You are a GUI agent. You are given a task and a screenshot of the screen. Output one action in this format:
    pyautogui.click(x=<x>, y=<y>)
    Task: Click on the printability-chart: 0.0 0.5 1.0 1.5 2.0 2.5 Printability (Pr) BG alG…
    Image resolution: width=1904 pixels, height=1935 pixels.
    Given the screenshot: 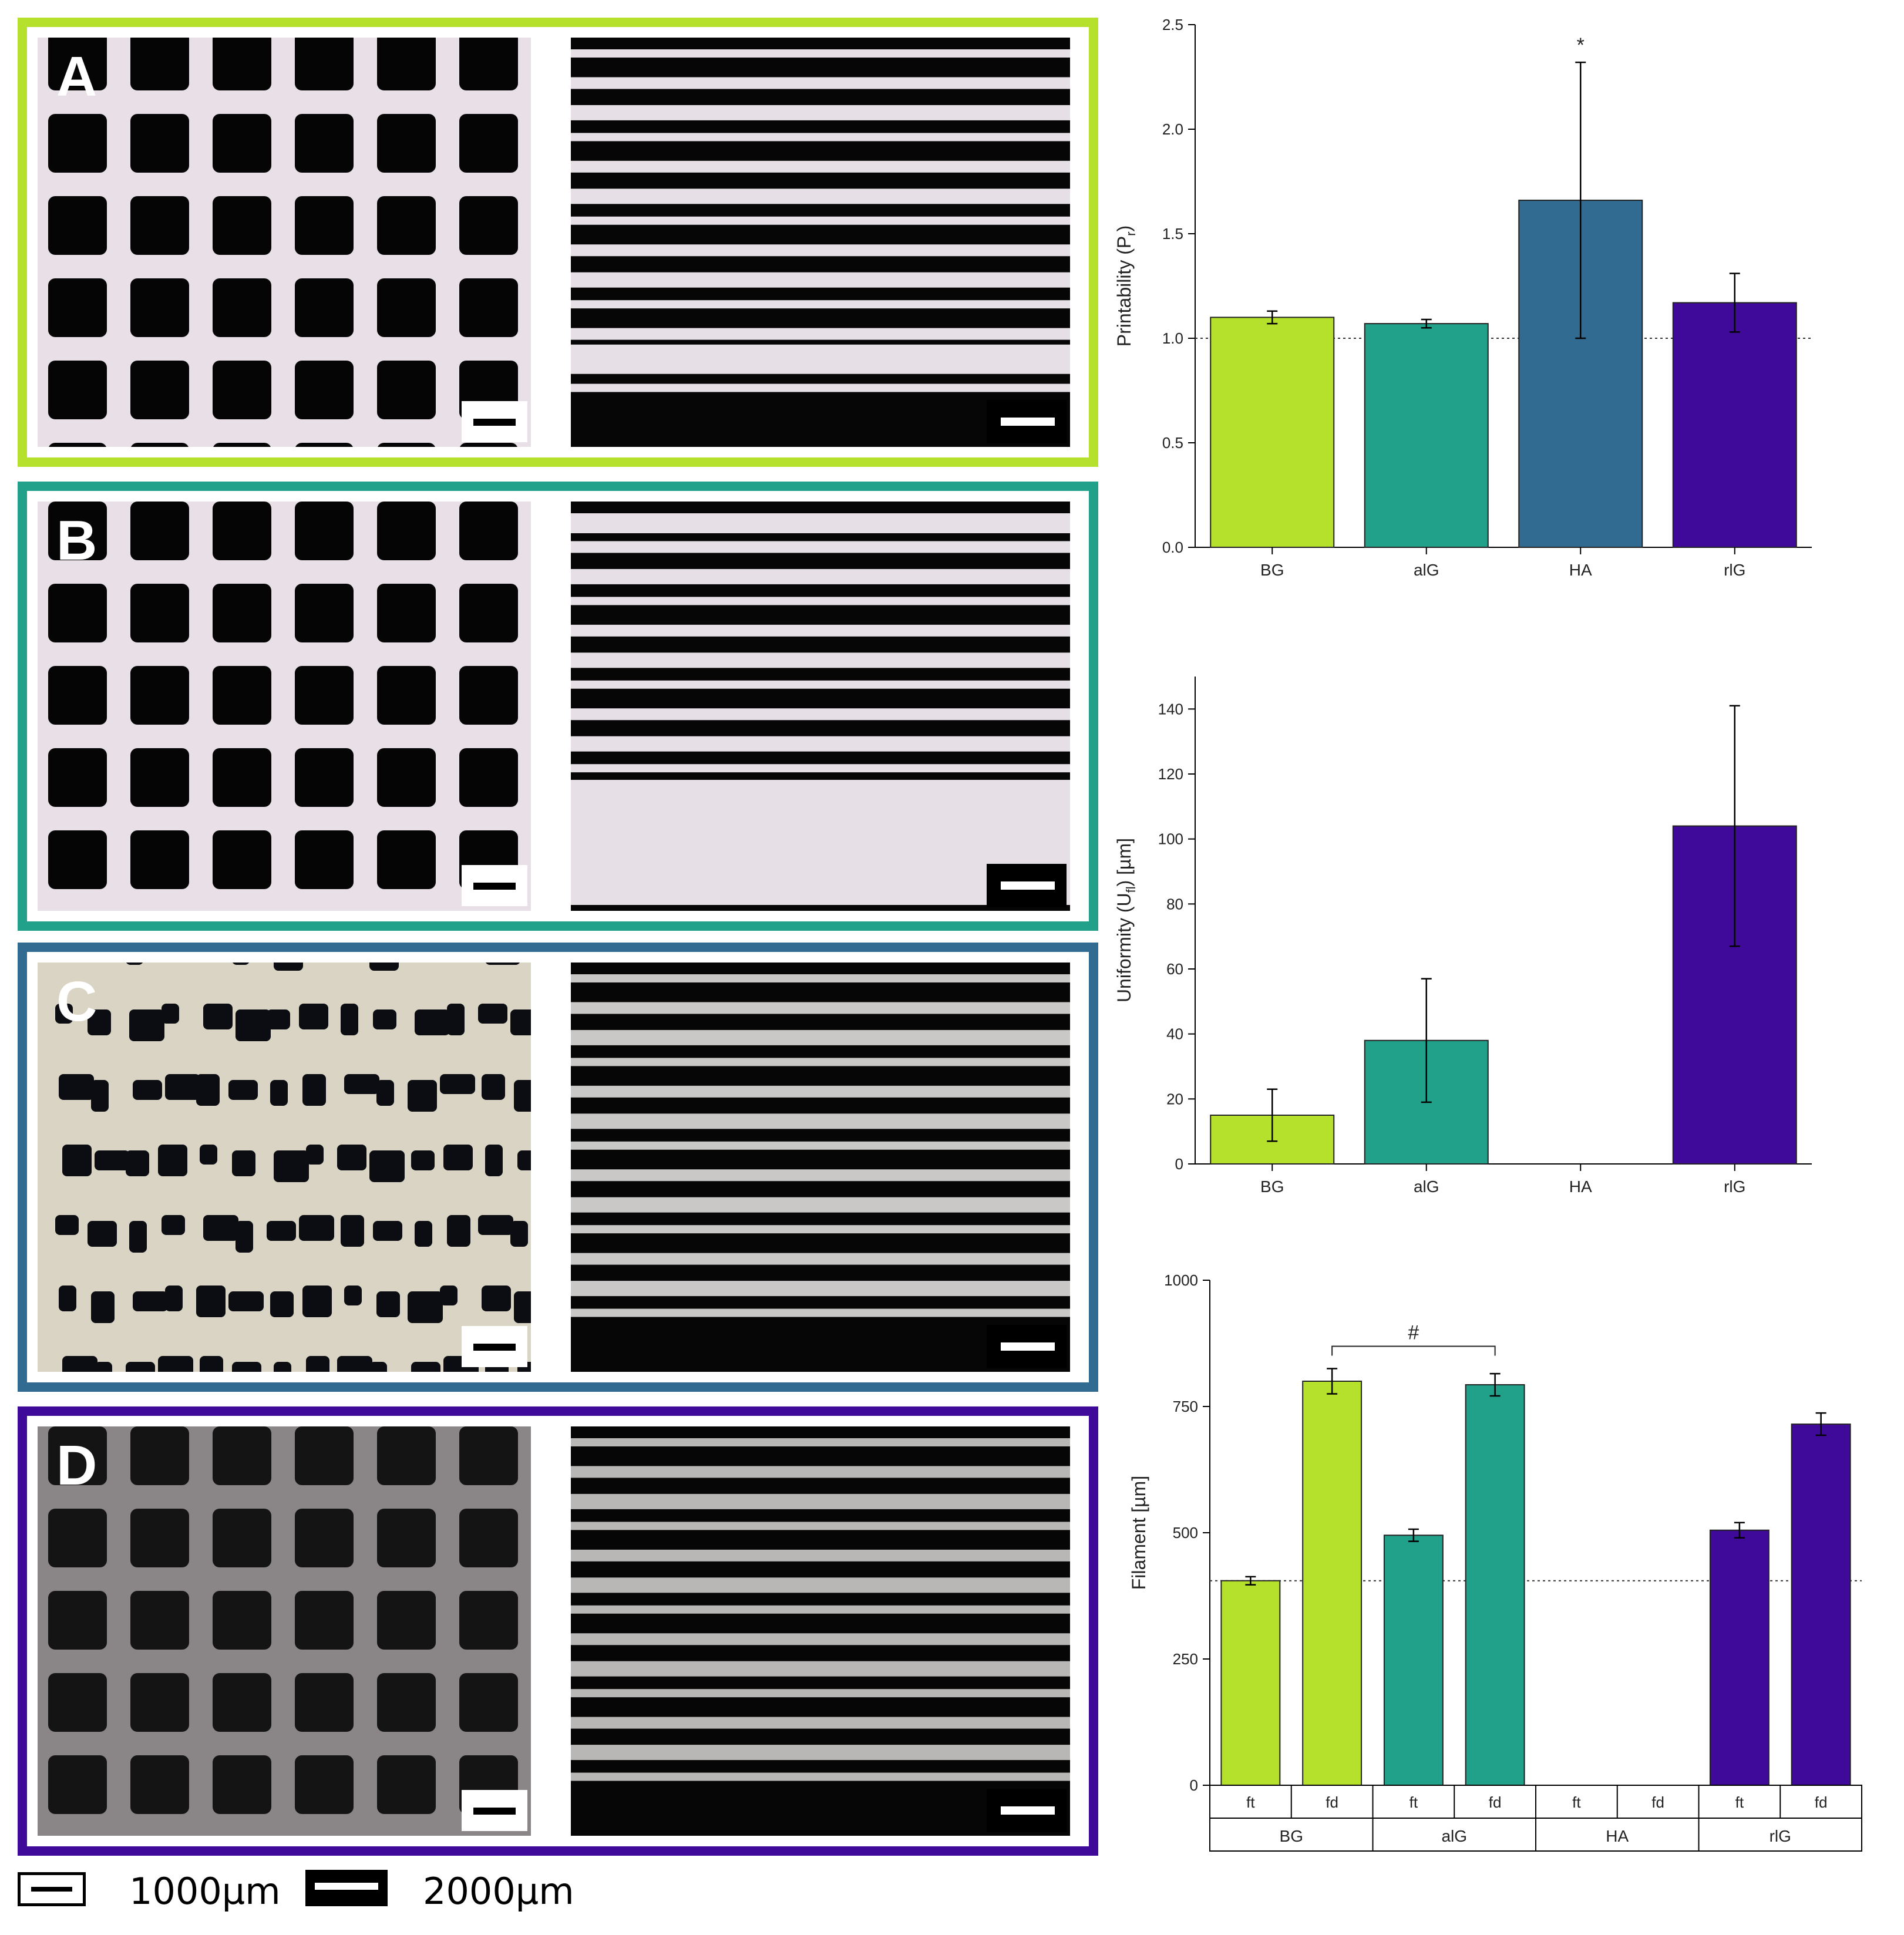 What is the action you would take?
    pyautogui.click(x=1507, y=302)
    